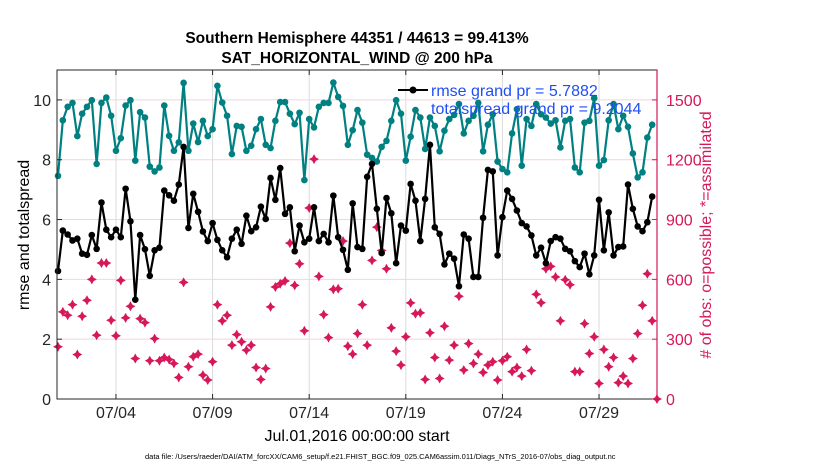 The height and width of the screenshot is (470, 830). I want to click on y-axis-label-right: # of obs: o=possible; *=assimilated, so click(706, 234).